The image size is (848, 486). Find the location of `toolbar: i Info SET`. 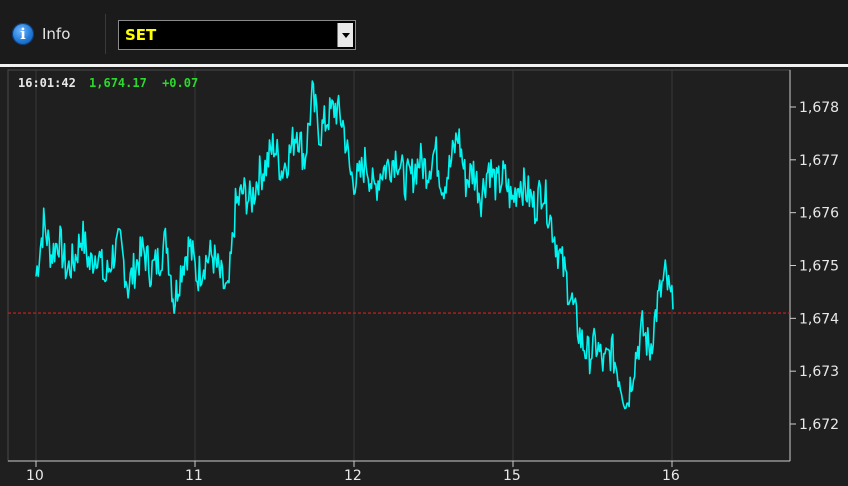

toolbar: i Info SET is located at coordinates (424, 32).